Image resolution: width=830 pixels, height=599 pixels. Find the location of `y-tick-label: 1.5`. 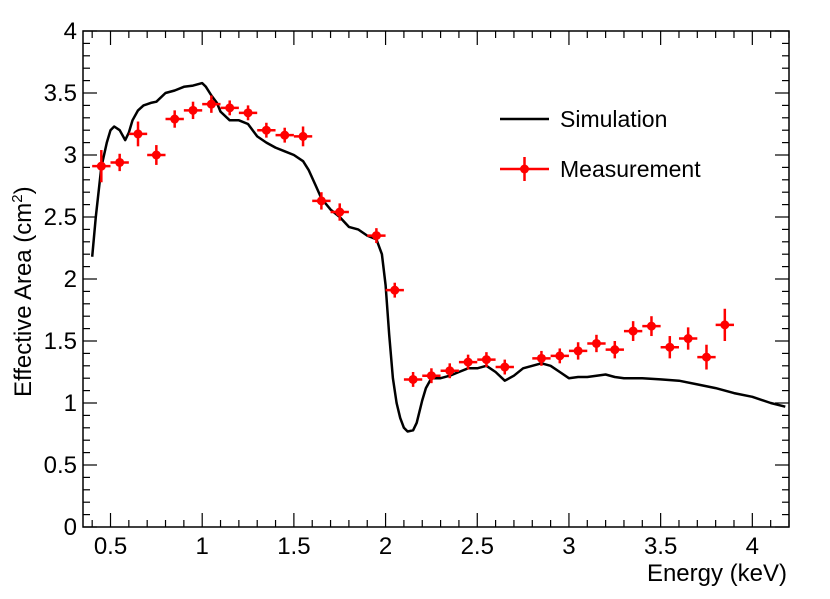

y-tick-label: 1.5 is located at coordinates (60, 341).